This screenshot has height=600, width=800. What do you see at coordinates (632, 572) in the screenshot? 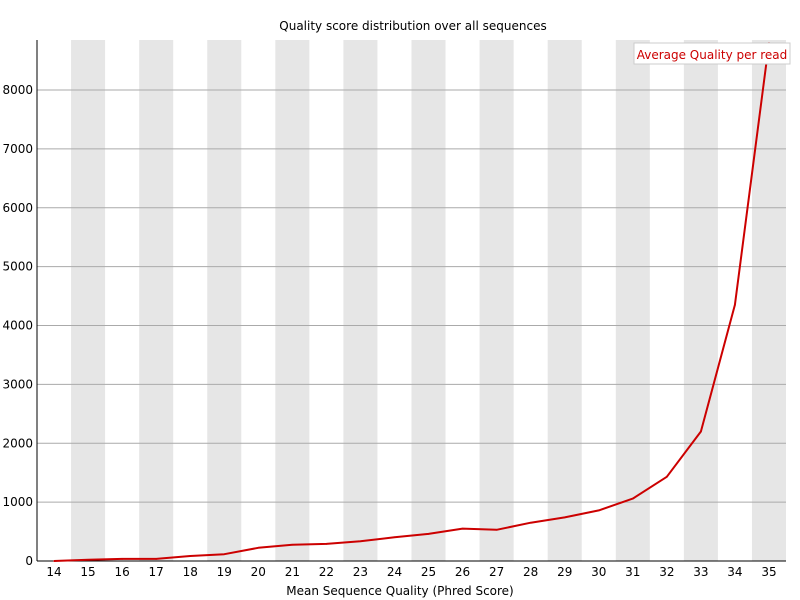
I see `x-tick-label-31: 31` at bounding box center [632, 572].